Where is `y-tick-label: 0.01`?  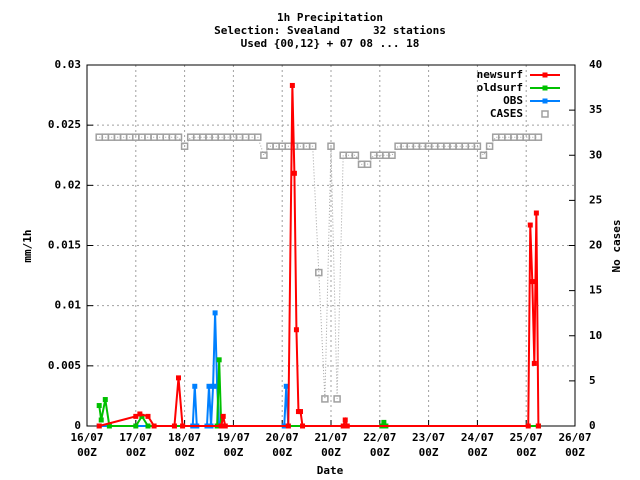 y-tick-label: 0.01 is located at coordinates (68, 305).